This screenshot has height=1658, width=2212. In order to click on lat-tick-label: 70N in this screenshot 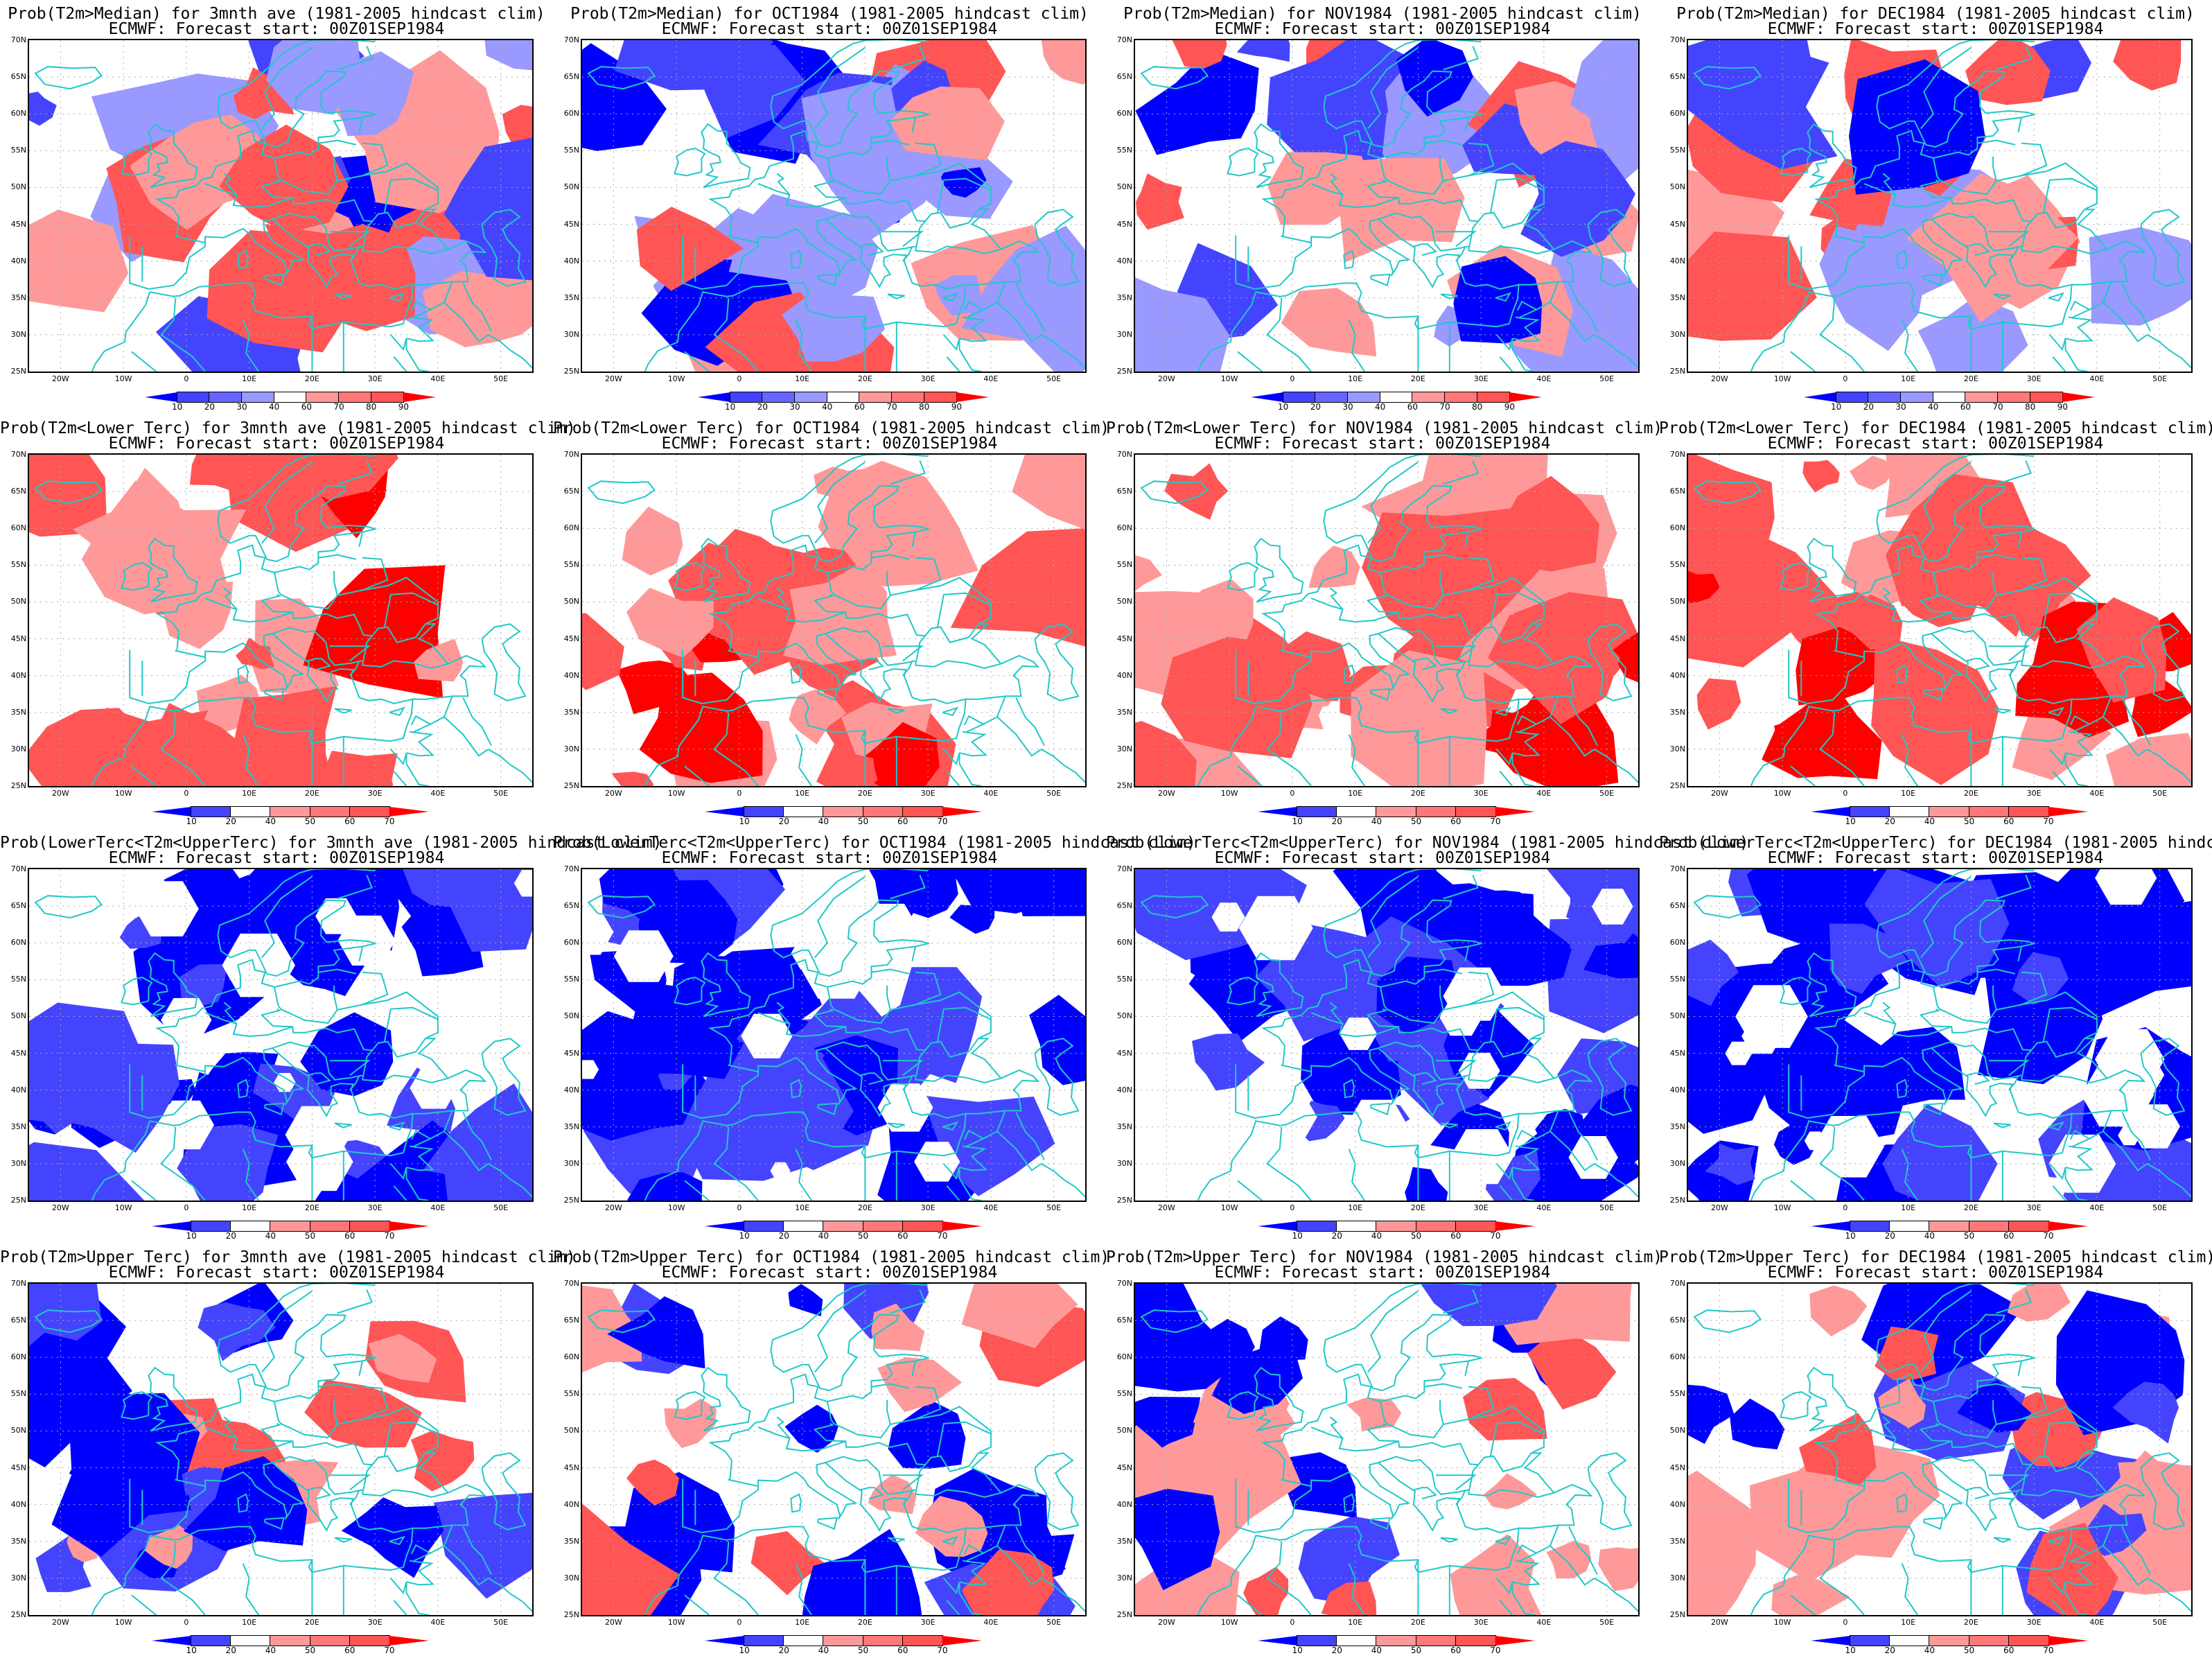, I will do `click(18, 1283)`.